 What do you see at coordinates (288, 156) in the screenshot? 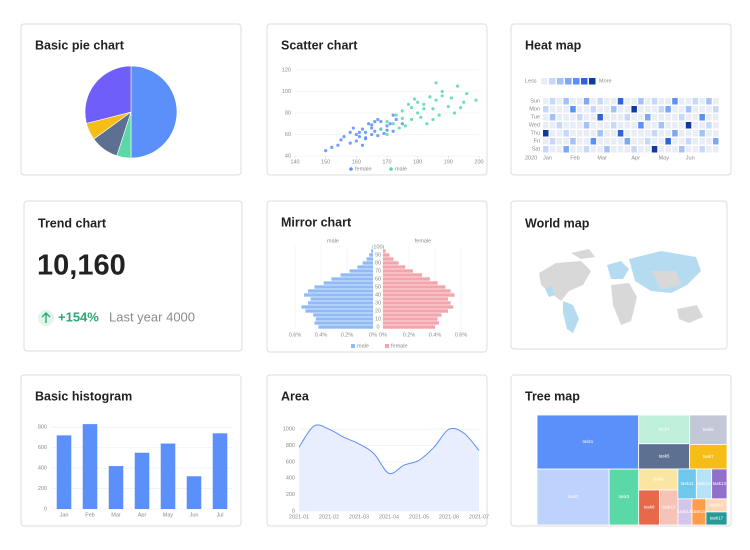
I see `y-tick-label: 40` at bounding box center [288, 156].